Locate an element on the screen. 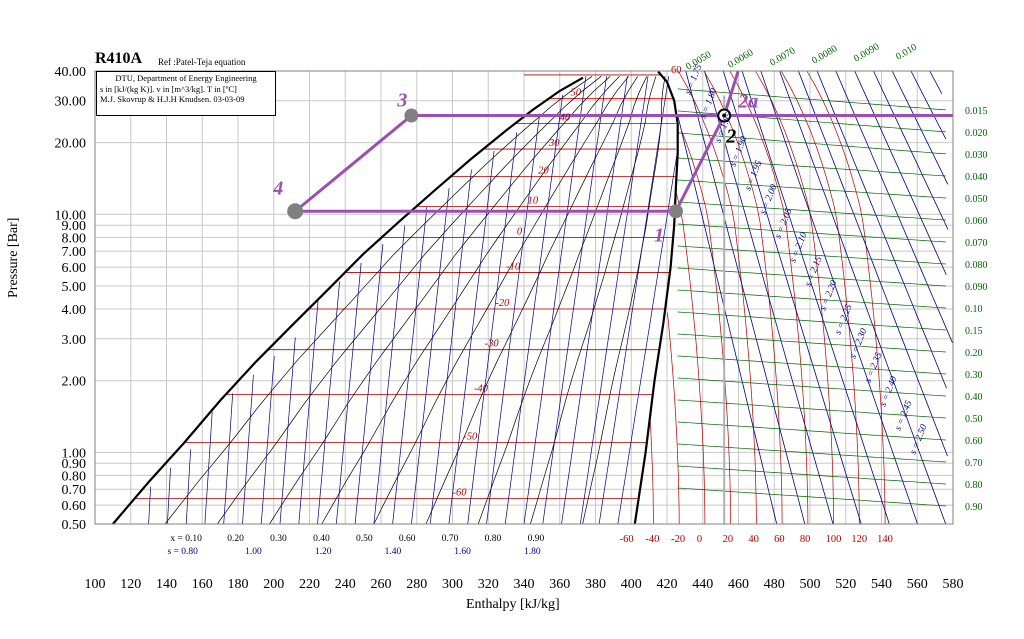 The height and width of the screenshot is (639, 1024). entropy-liquid-label: 1.80 is located at coordinates (532, 552).